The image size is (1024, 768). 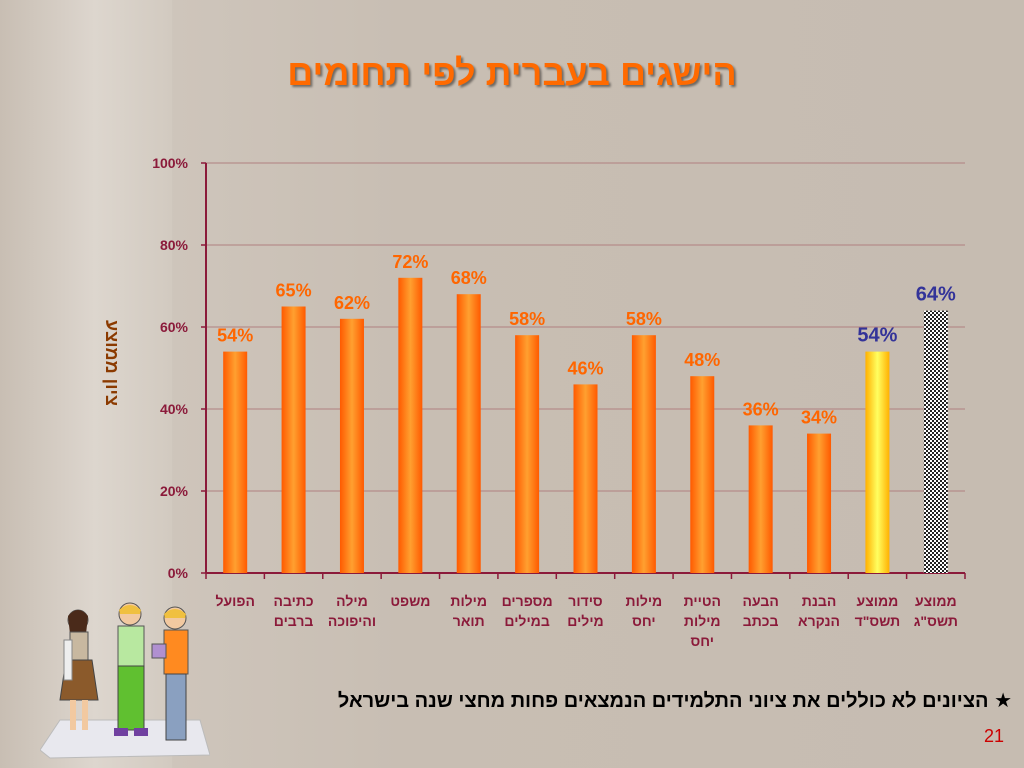 I want to click on data-label: 34%, so click(x=819, y=418).